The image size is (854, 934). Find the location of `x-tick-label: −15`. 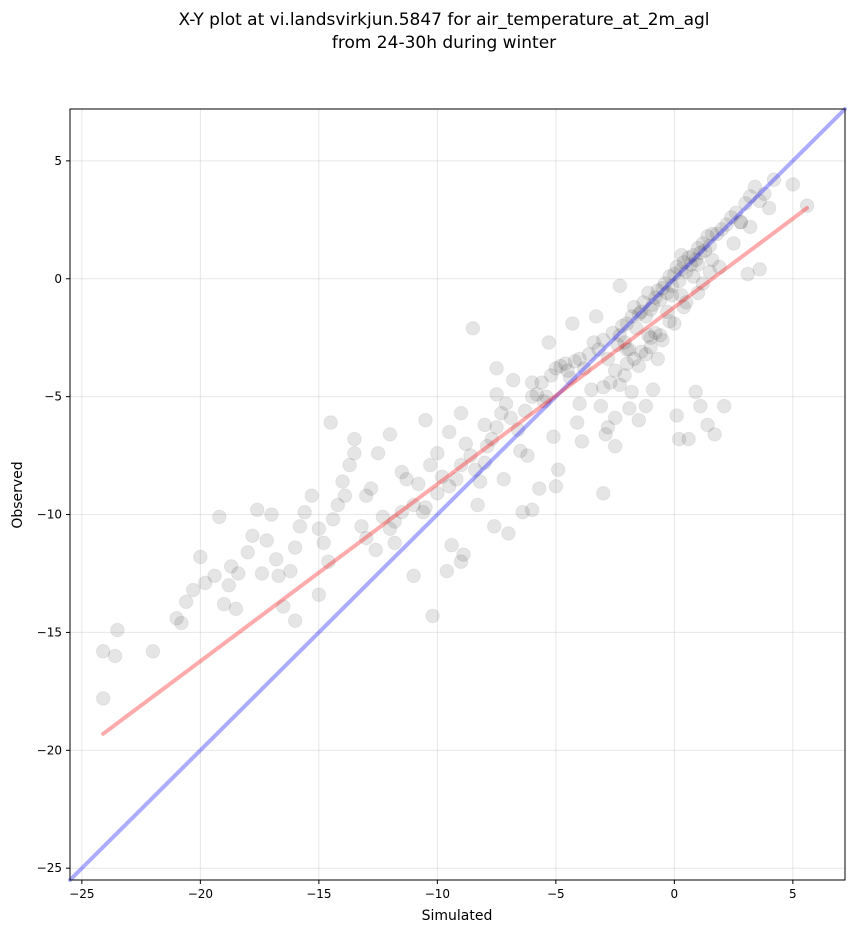

x-tick-label: −15 is located at coordinates (318, 894).